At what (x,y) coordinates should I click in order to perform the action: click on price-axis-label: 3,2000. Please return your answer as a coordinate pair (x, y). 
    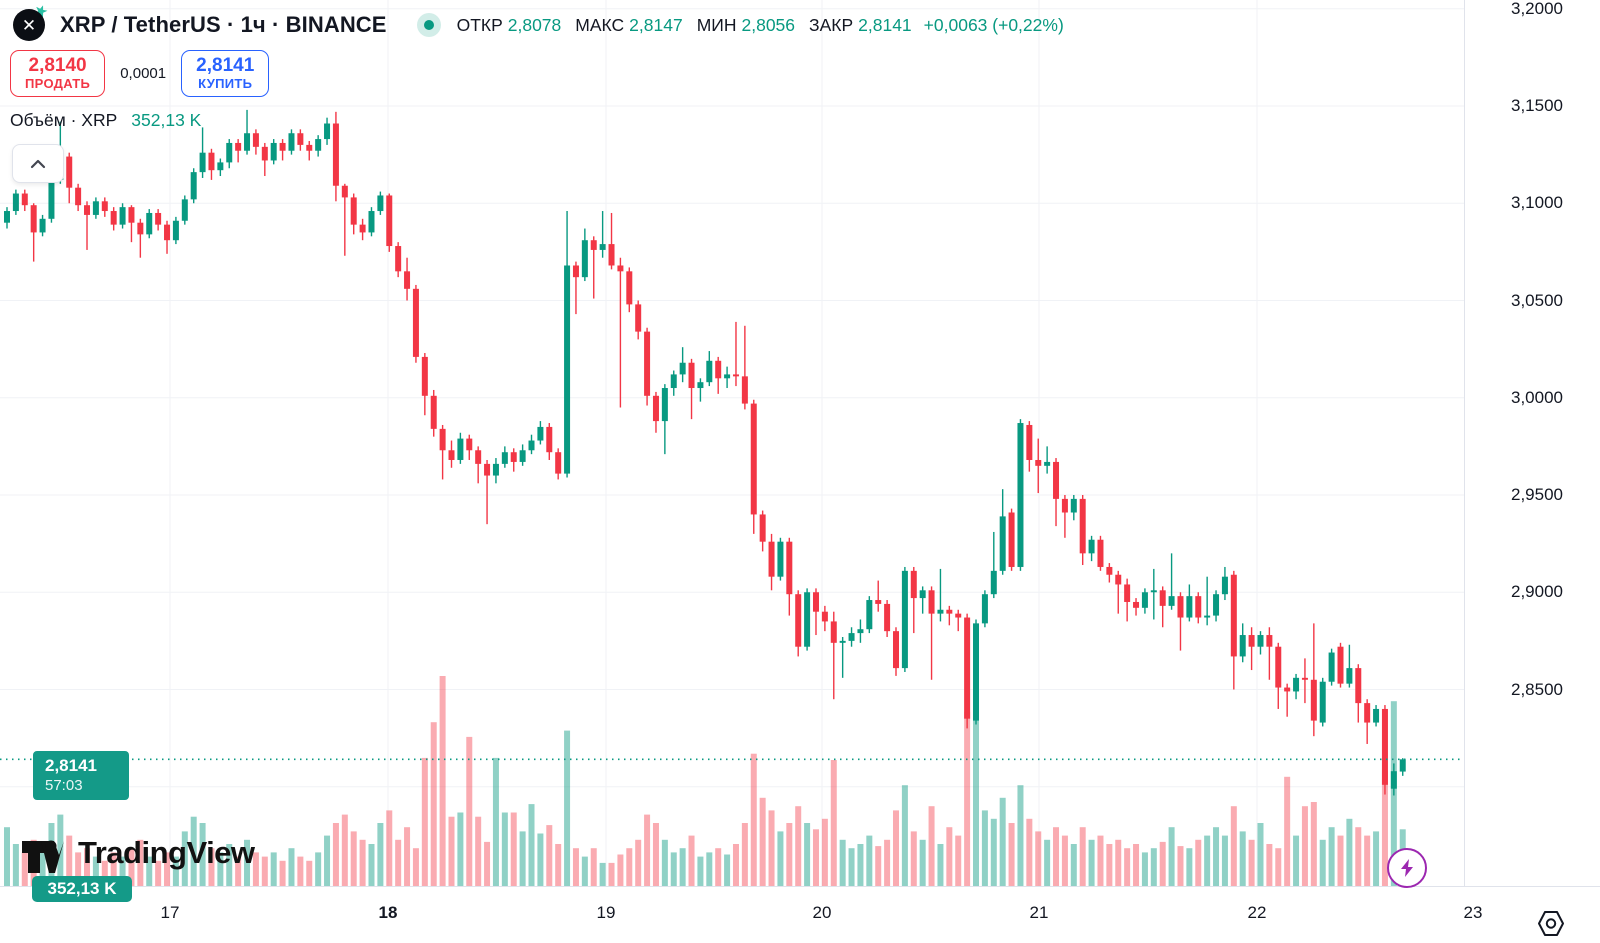
    Looking at the image, I should click on (1537, 9).